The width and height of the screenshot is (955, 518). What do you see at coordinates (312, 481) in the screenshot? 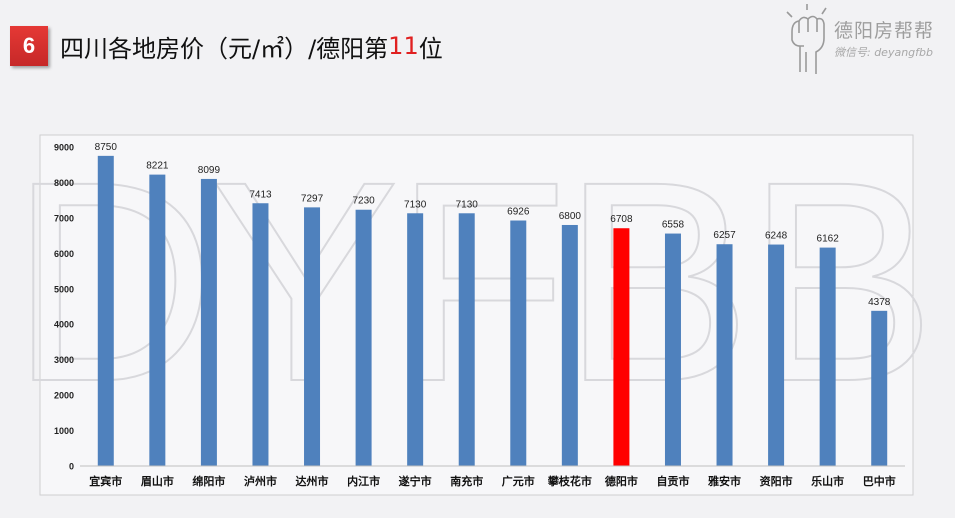
I see `x-tick-label: 达州市` at bounding box center [312, 481].